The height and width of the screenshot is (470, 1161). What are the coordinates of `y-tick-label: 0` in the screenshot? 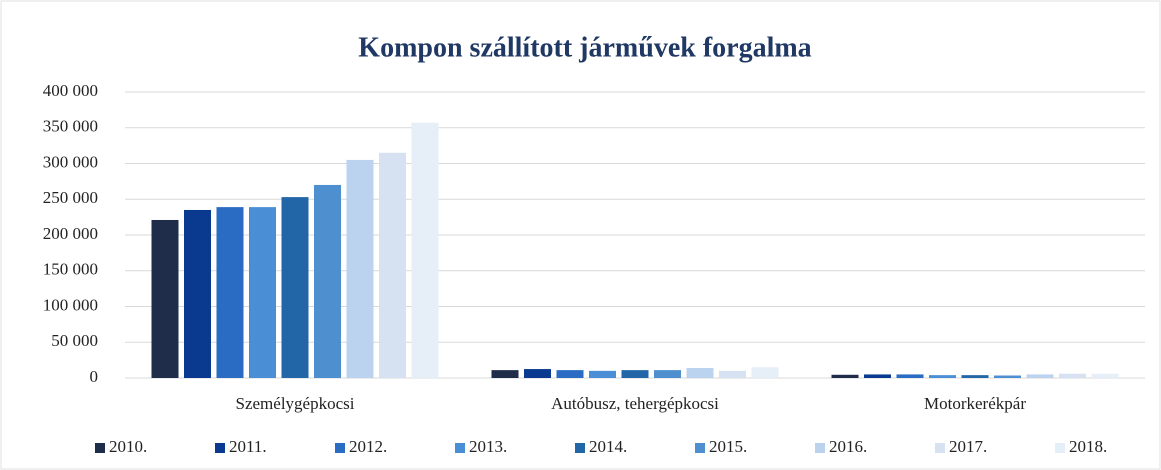 It's located at (94, 376).